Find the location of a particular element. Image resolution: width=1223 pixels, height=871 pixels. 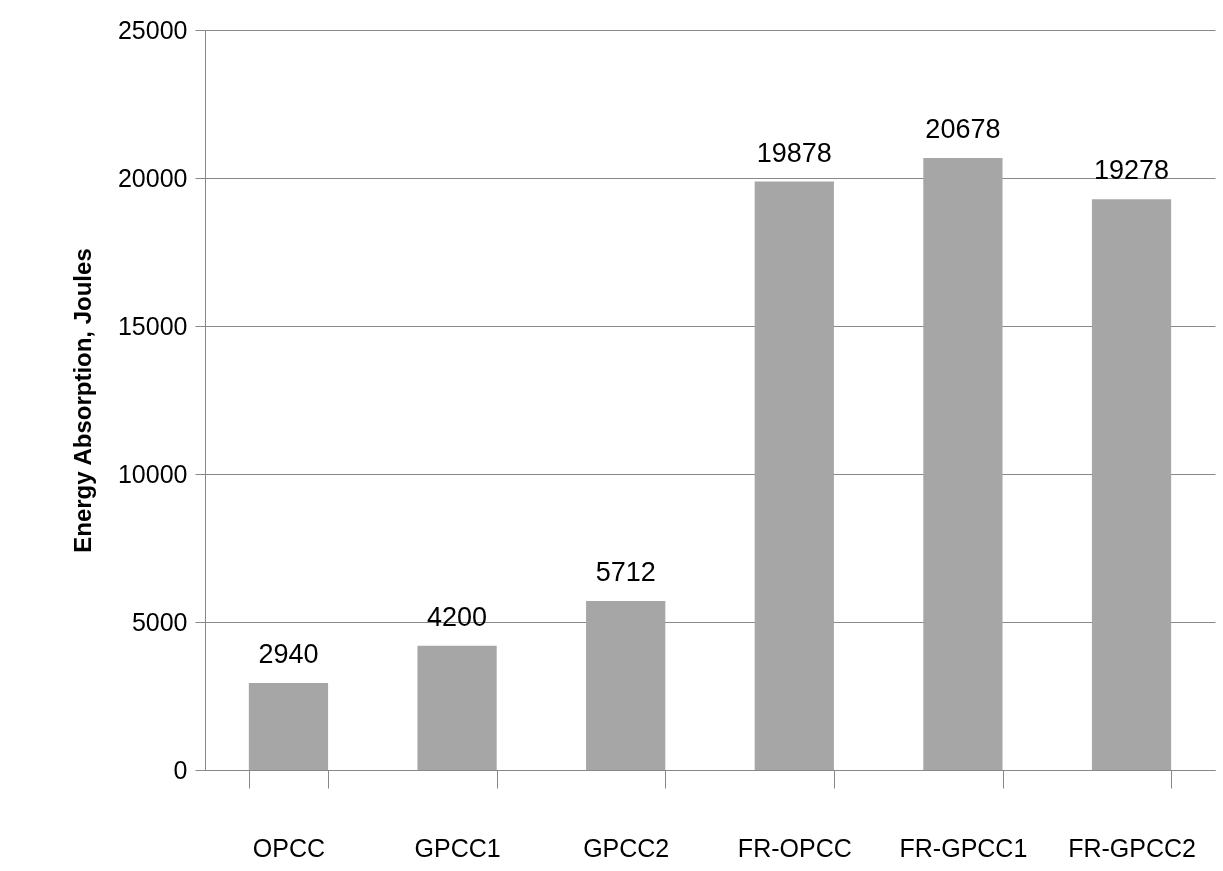

x-tick-label: FR-GPCC1 is located at coordinates (963, 847).